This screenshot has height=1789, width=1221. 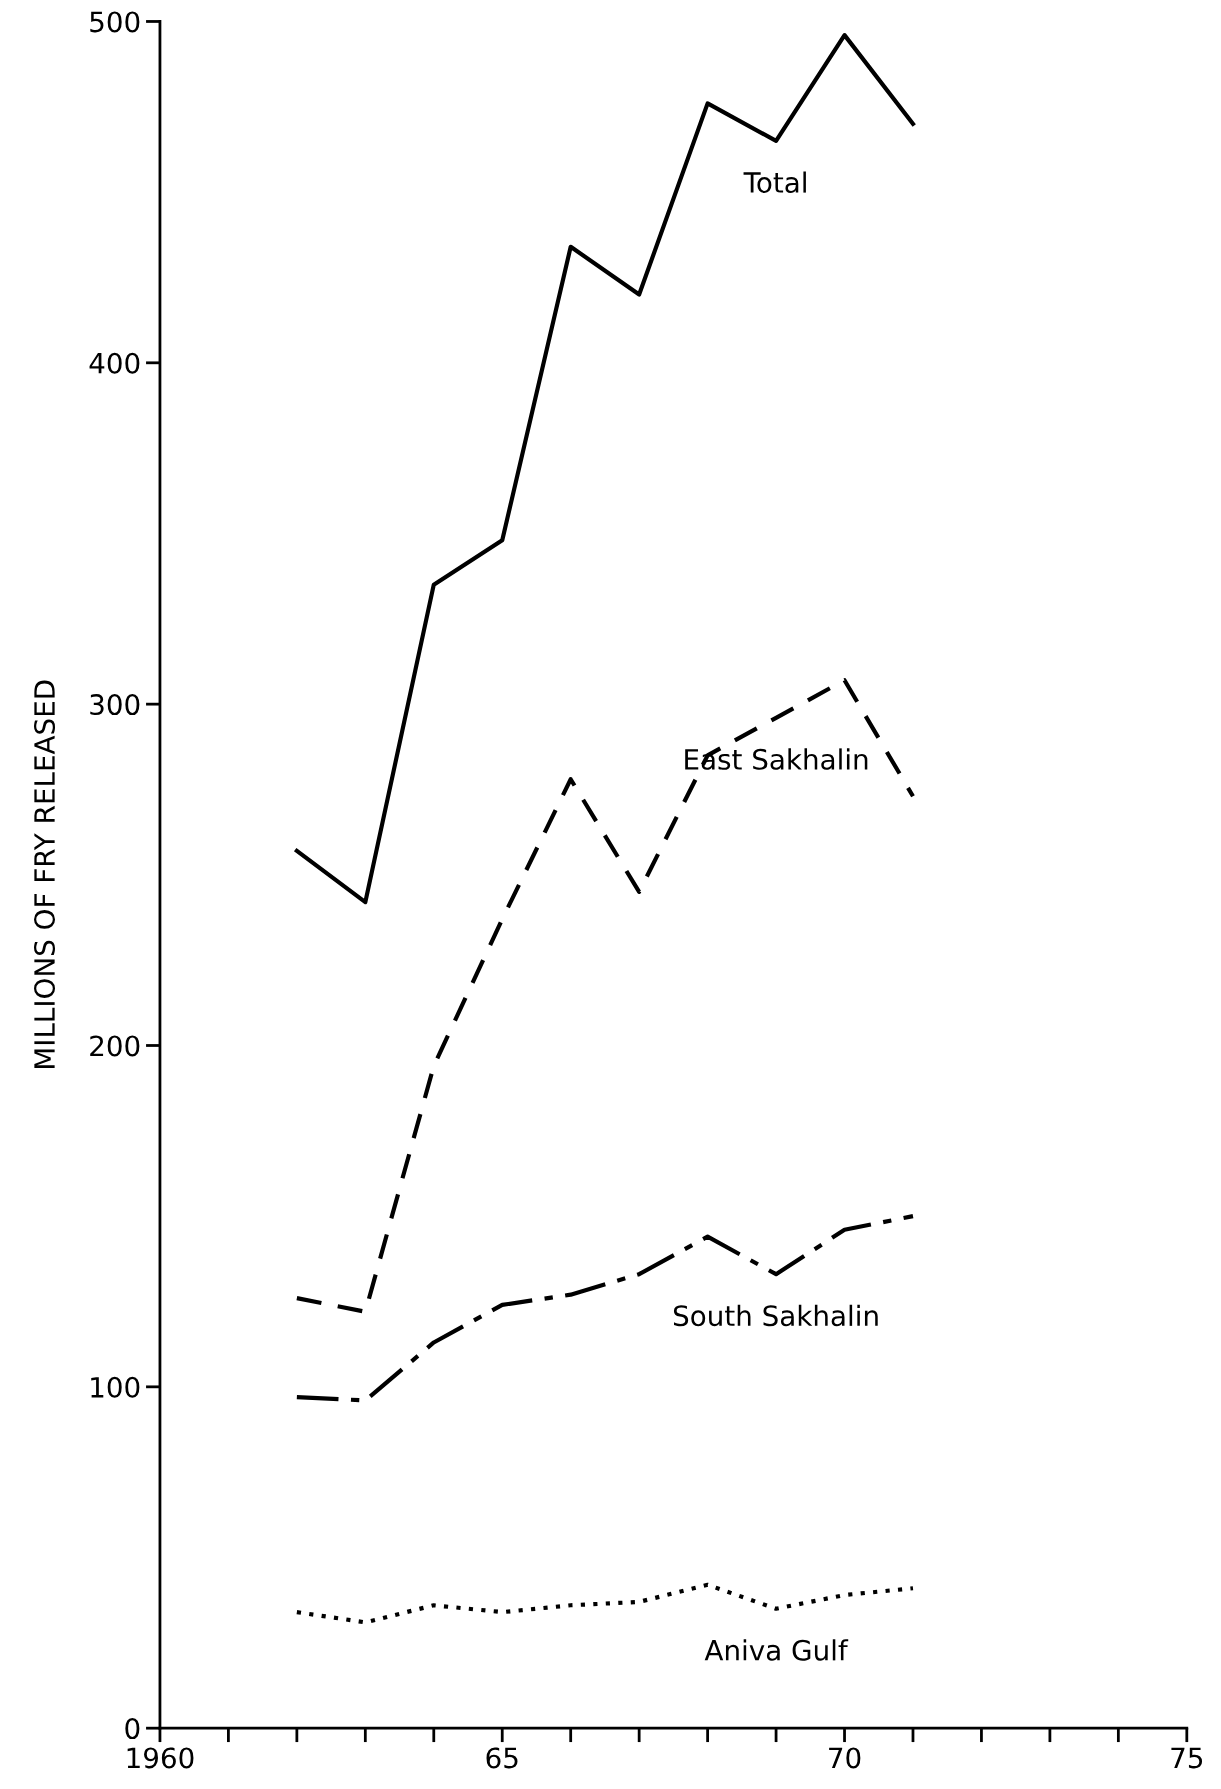 What do you see at coordinates (115, 705) in the screenshot?
I see `y-tick-label: 300` at bounding box center [115, 705].